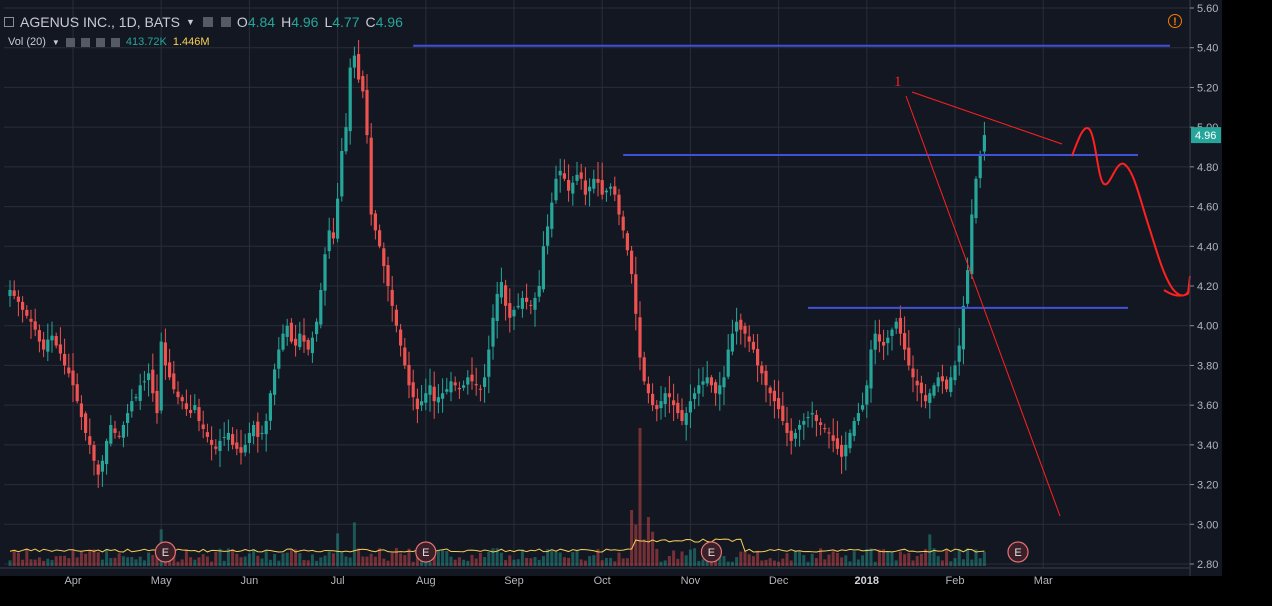 The width and height of the screenshot is (1272, 606). I want to click on symbol-label: AGENUS INC., 1D, BATS, so click(100, 22).